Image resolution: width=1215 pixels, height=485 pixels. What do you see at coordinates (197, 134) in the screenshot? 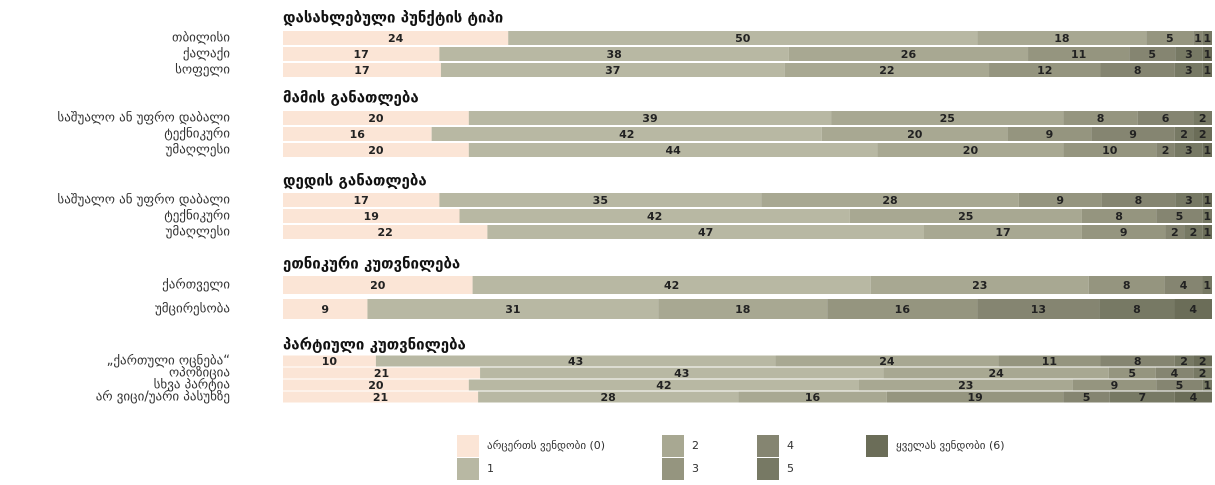
I see `row-label: ტექნიკური` at bounding box center [197, 134].